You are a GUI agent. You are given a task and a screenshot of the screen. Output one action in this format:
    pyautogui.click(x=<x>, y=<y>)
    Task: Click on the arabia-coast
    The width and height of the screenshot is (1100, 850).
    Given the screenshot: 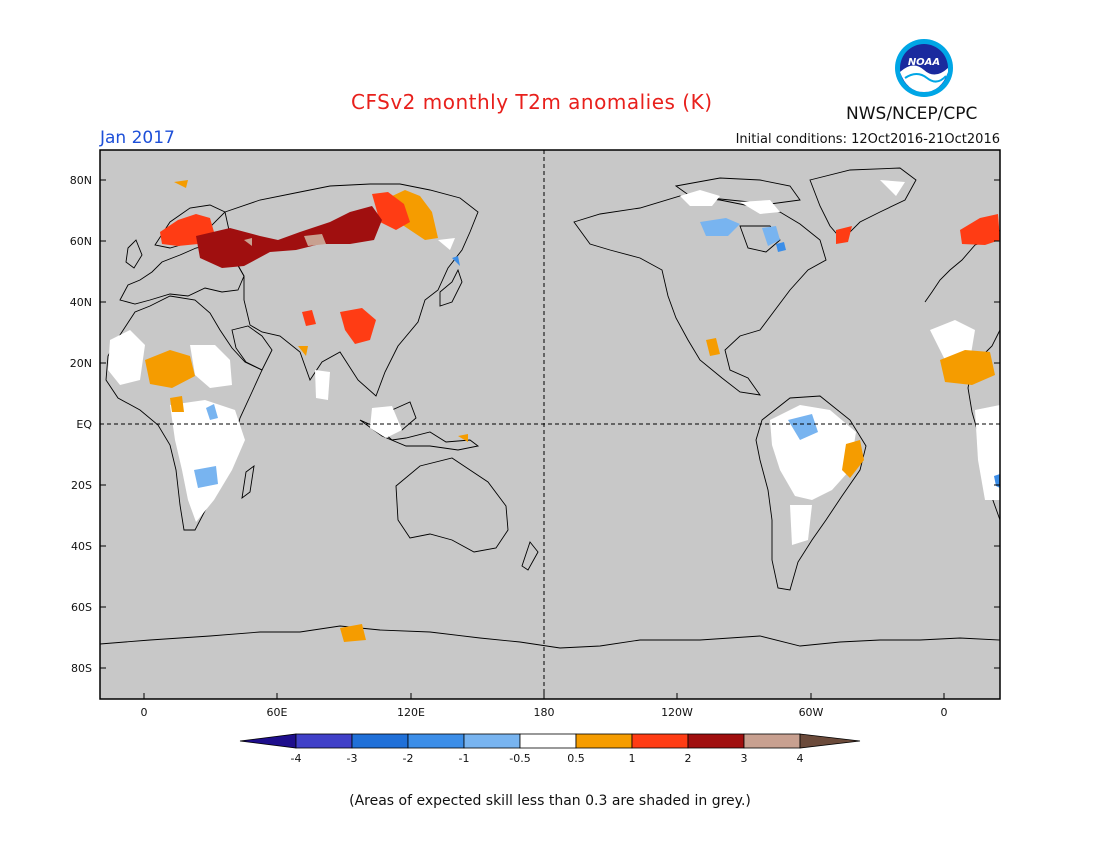 What is the action you would take?
    pyautogui.click(x=252, y=348)
    